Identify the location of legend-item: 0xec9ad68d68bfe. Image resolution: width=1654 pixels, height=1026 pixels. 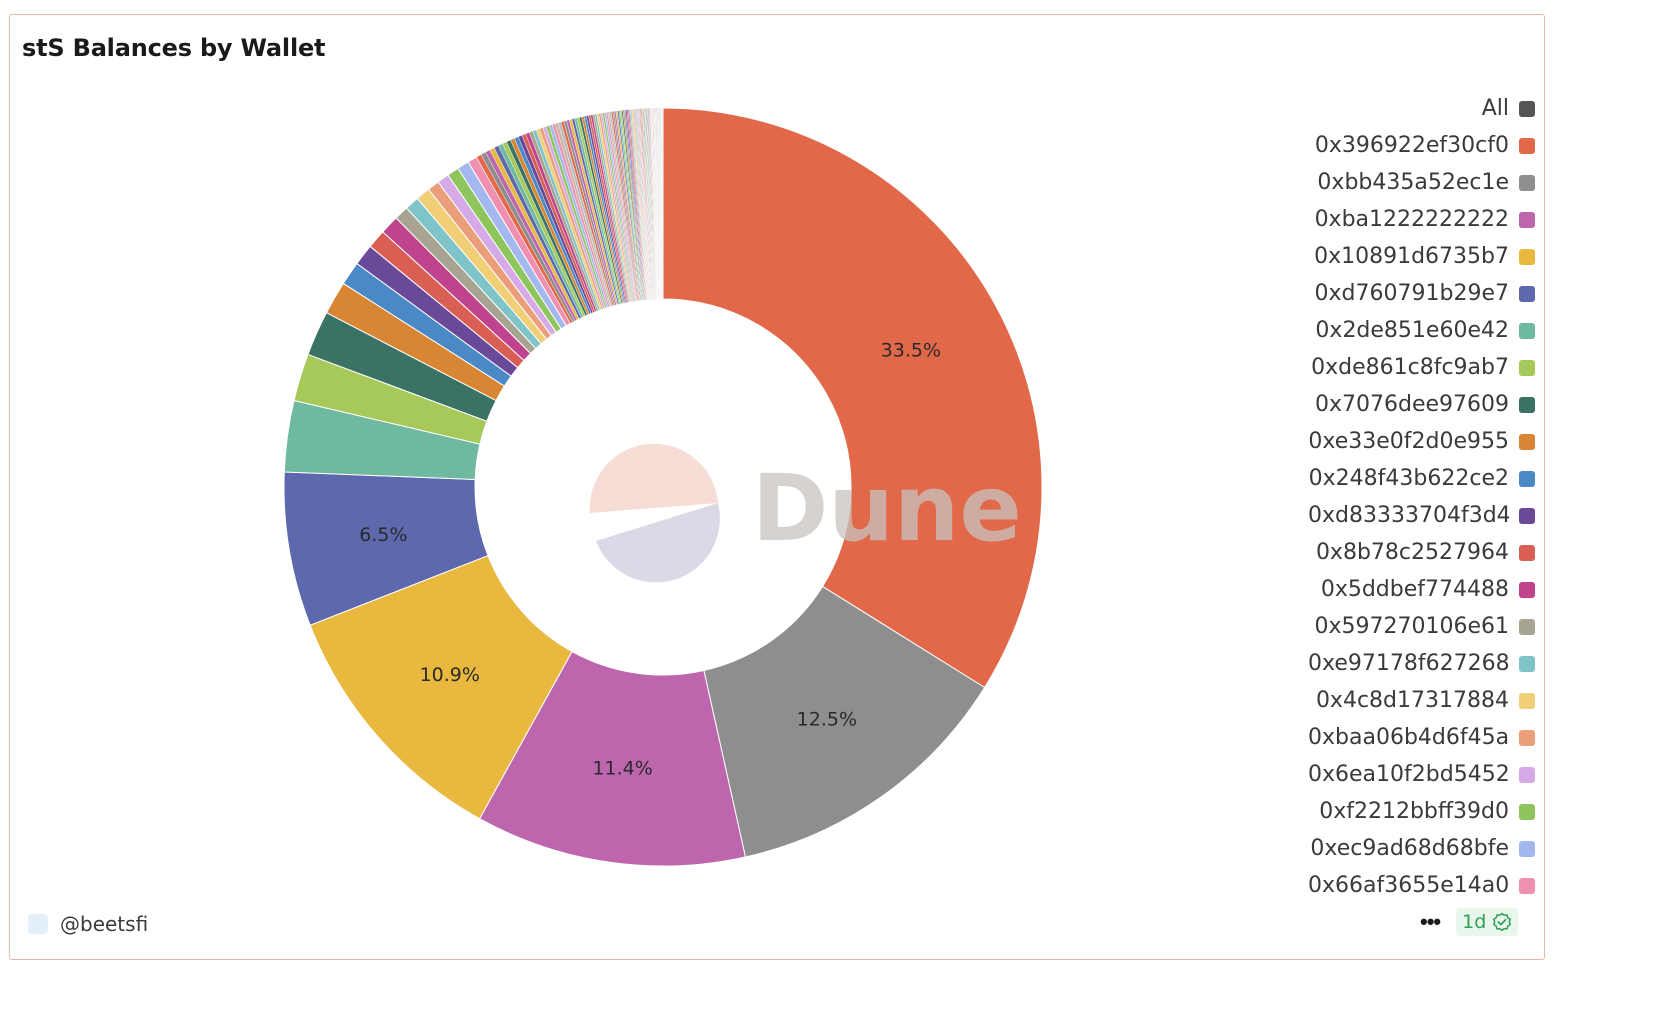
(1412, 848).